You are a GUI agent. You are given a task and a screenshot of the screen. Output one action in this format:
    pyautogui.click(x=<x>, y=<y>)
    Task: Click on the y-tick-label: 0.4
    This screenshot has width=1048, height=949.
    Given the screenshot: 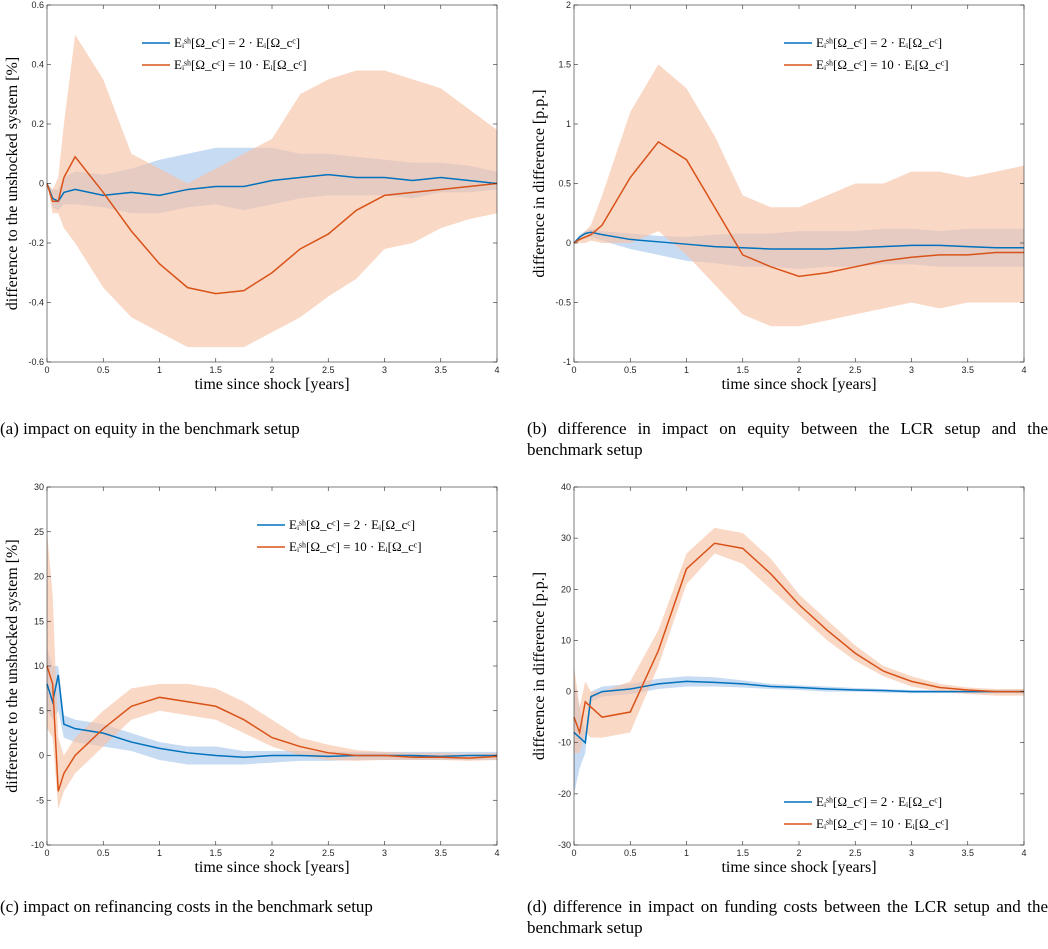 What is the action you would take?
    pyautogui.click(x=37, y=65)
    